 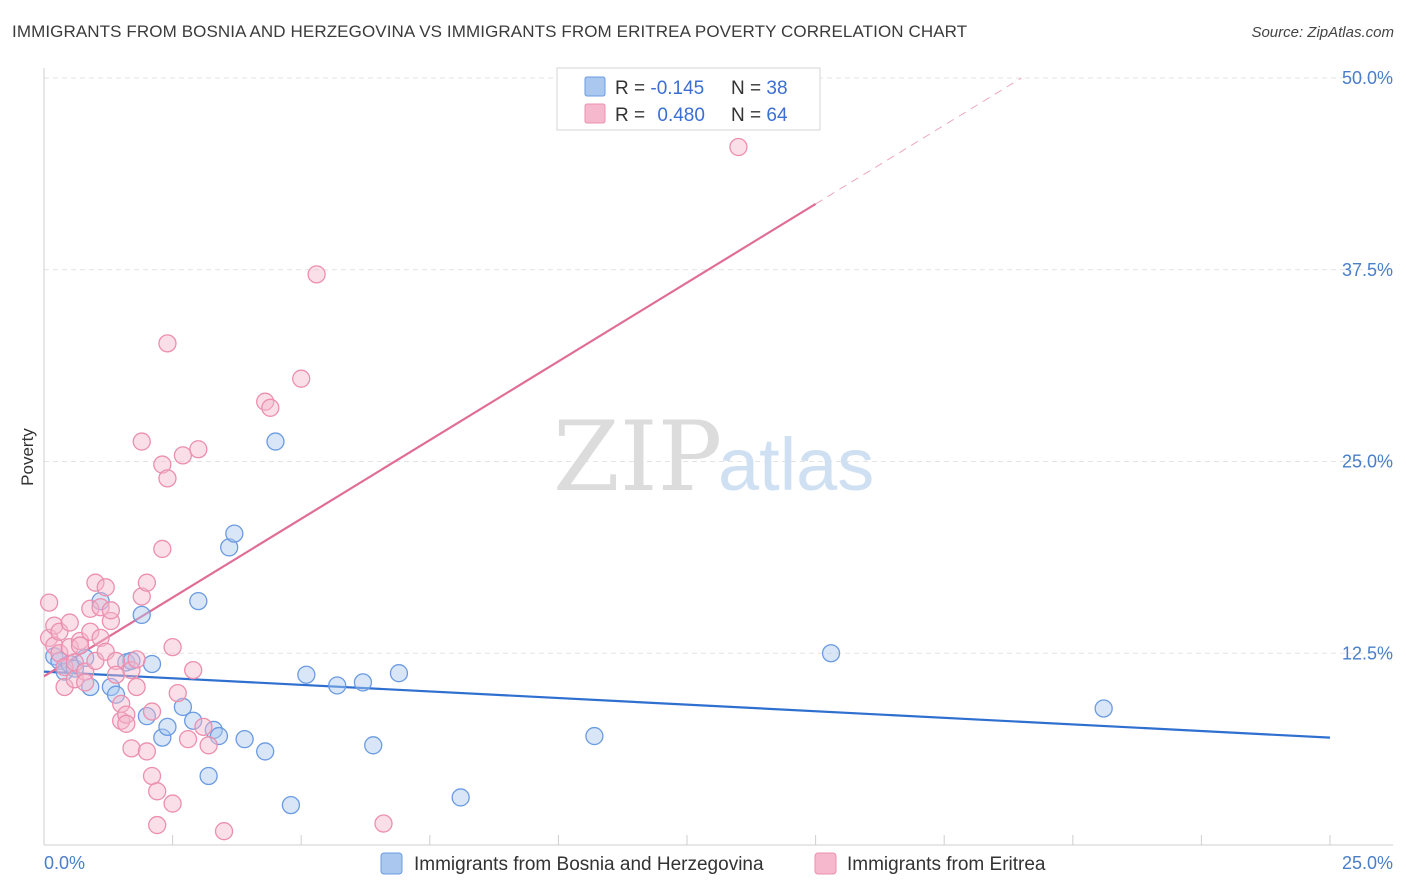 I want to click on bottom-legend-swatch-pink, so click(x=825, y=863).